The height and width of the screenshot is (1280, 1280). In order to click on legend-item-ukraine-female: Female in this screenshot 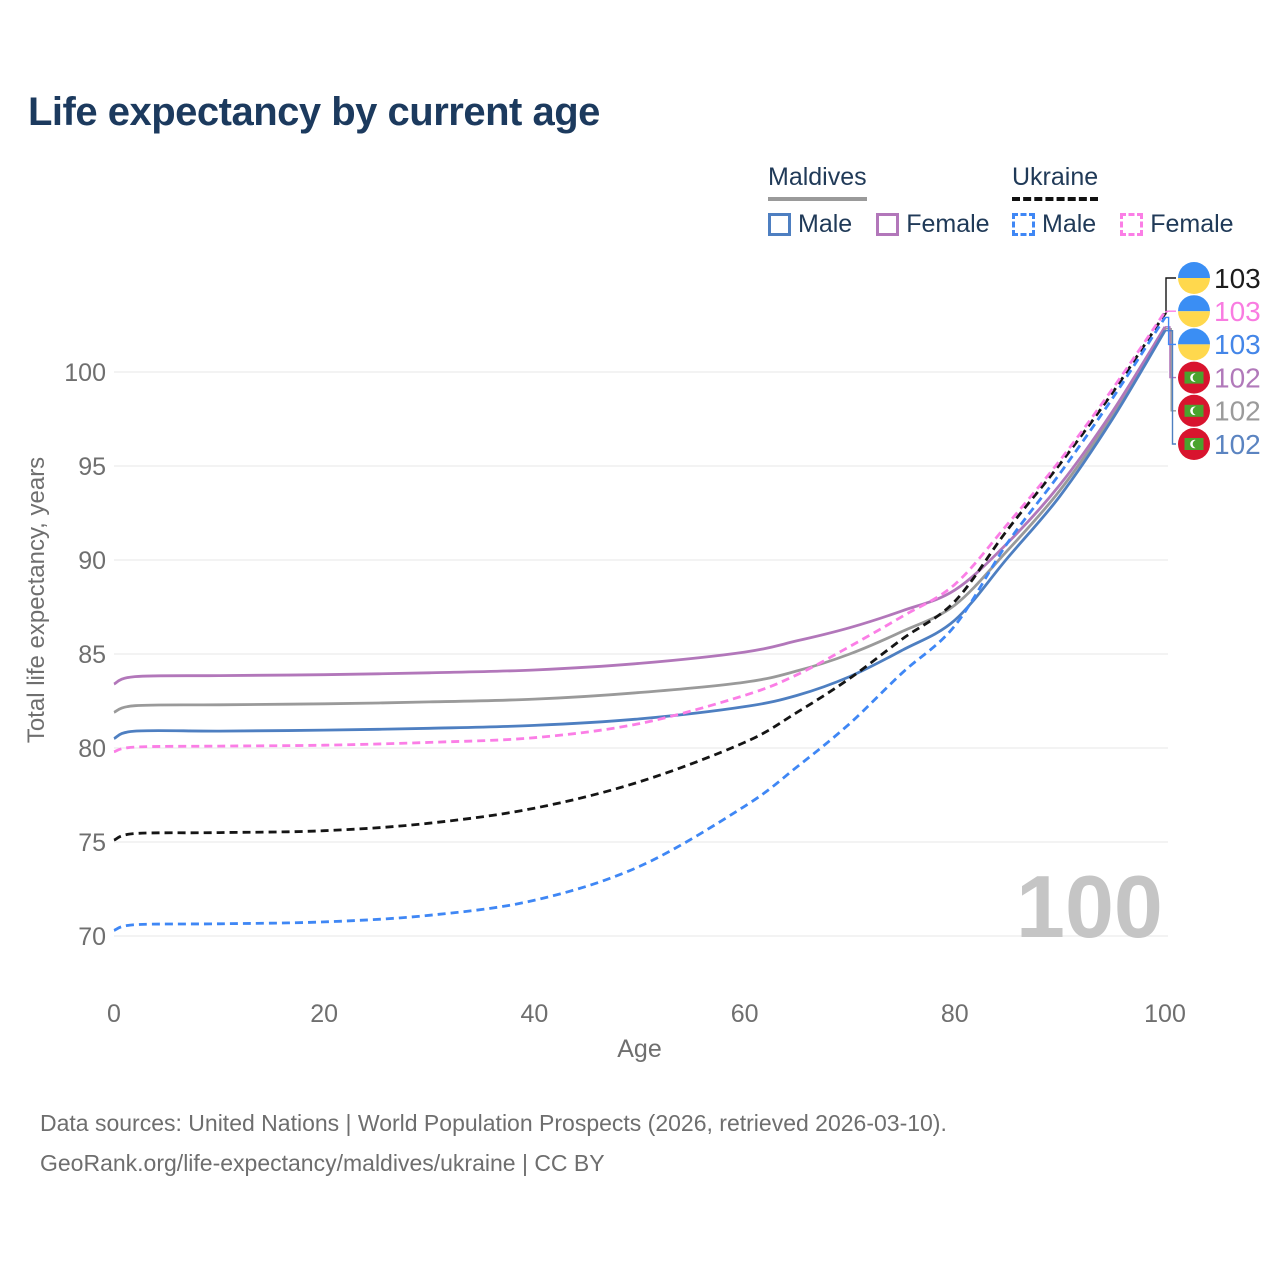, I will do `click(1177, 224)`.